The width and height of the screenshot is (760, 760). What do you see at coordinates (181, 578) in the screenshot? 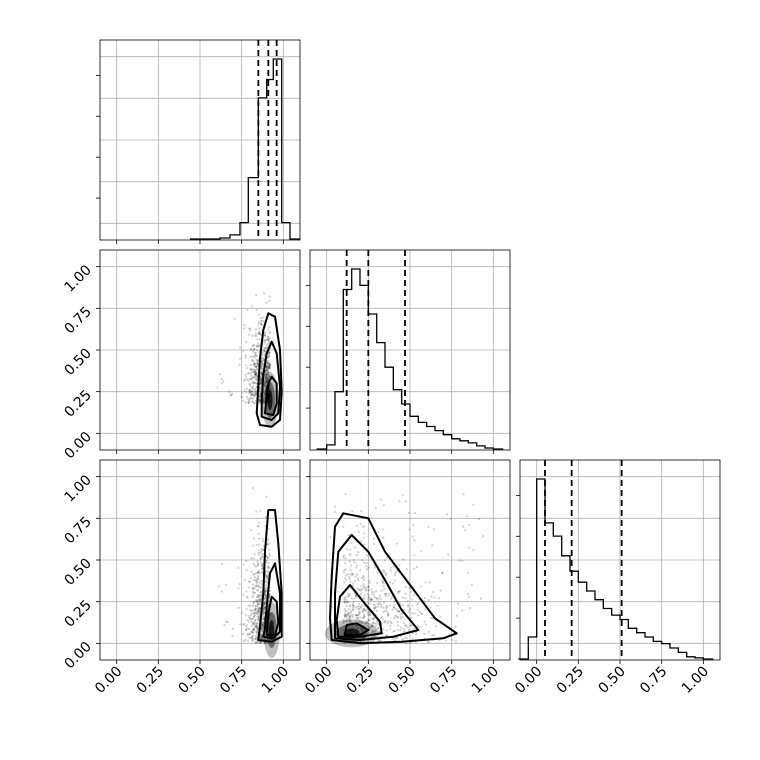
I see `panel-scatter-p1-p3: 0.00 0.25 0.50 0.75 1.000.000.250.500.751.00` at bounding box center [181, 578].